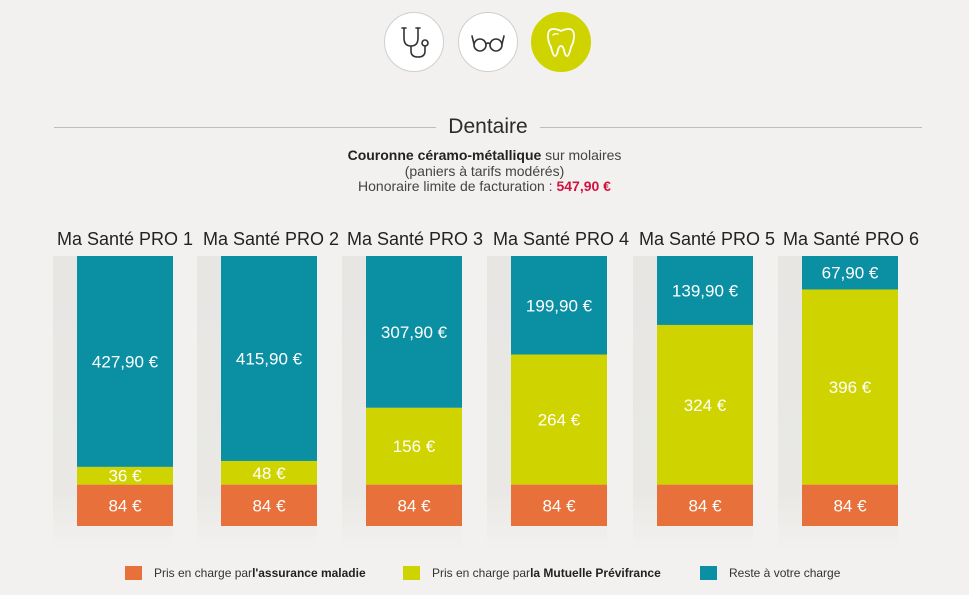 The image size is (969, 595). What do you see at coordinates (125, 239) in the screenshot?
I see `plan-title: Ma Santé PRO 1` at bounding box center [125, 239].